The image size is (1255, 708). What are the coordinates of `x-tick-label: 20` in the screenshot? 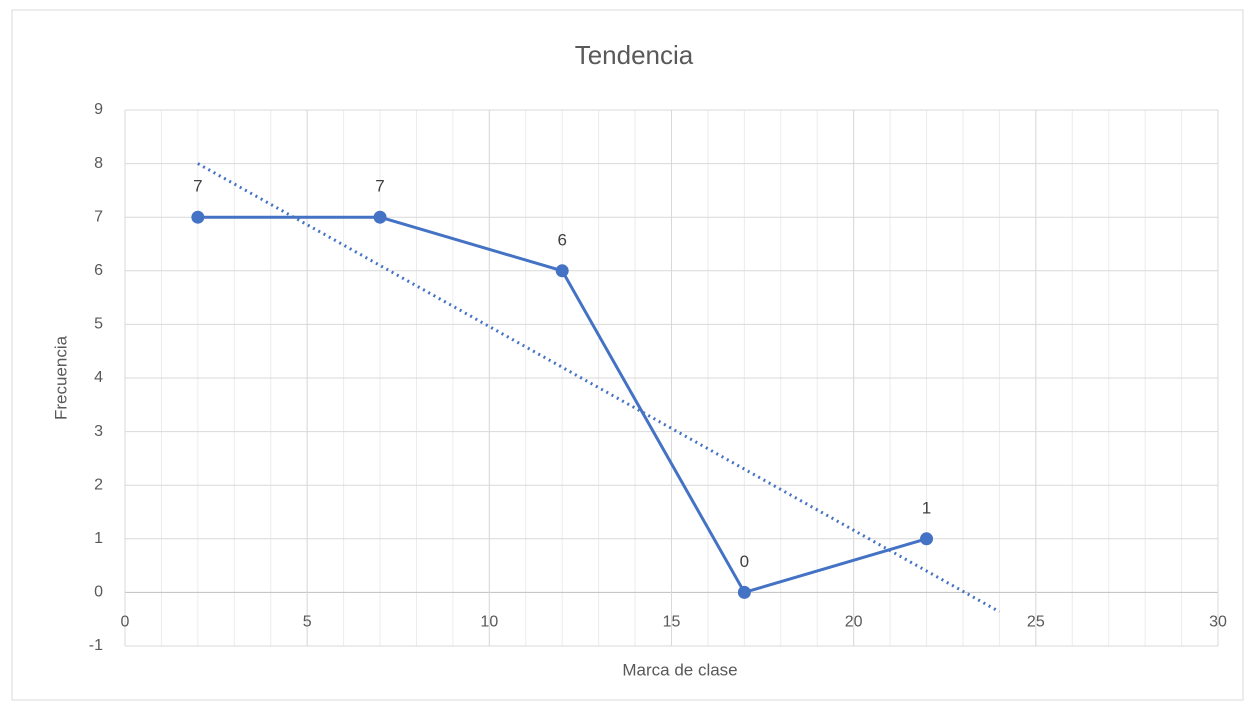 It's located at (854, 622).